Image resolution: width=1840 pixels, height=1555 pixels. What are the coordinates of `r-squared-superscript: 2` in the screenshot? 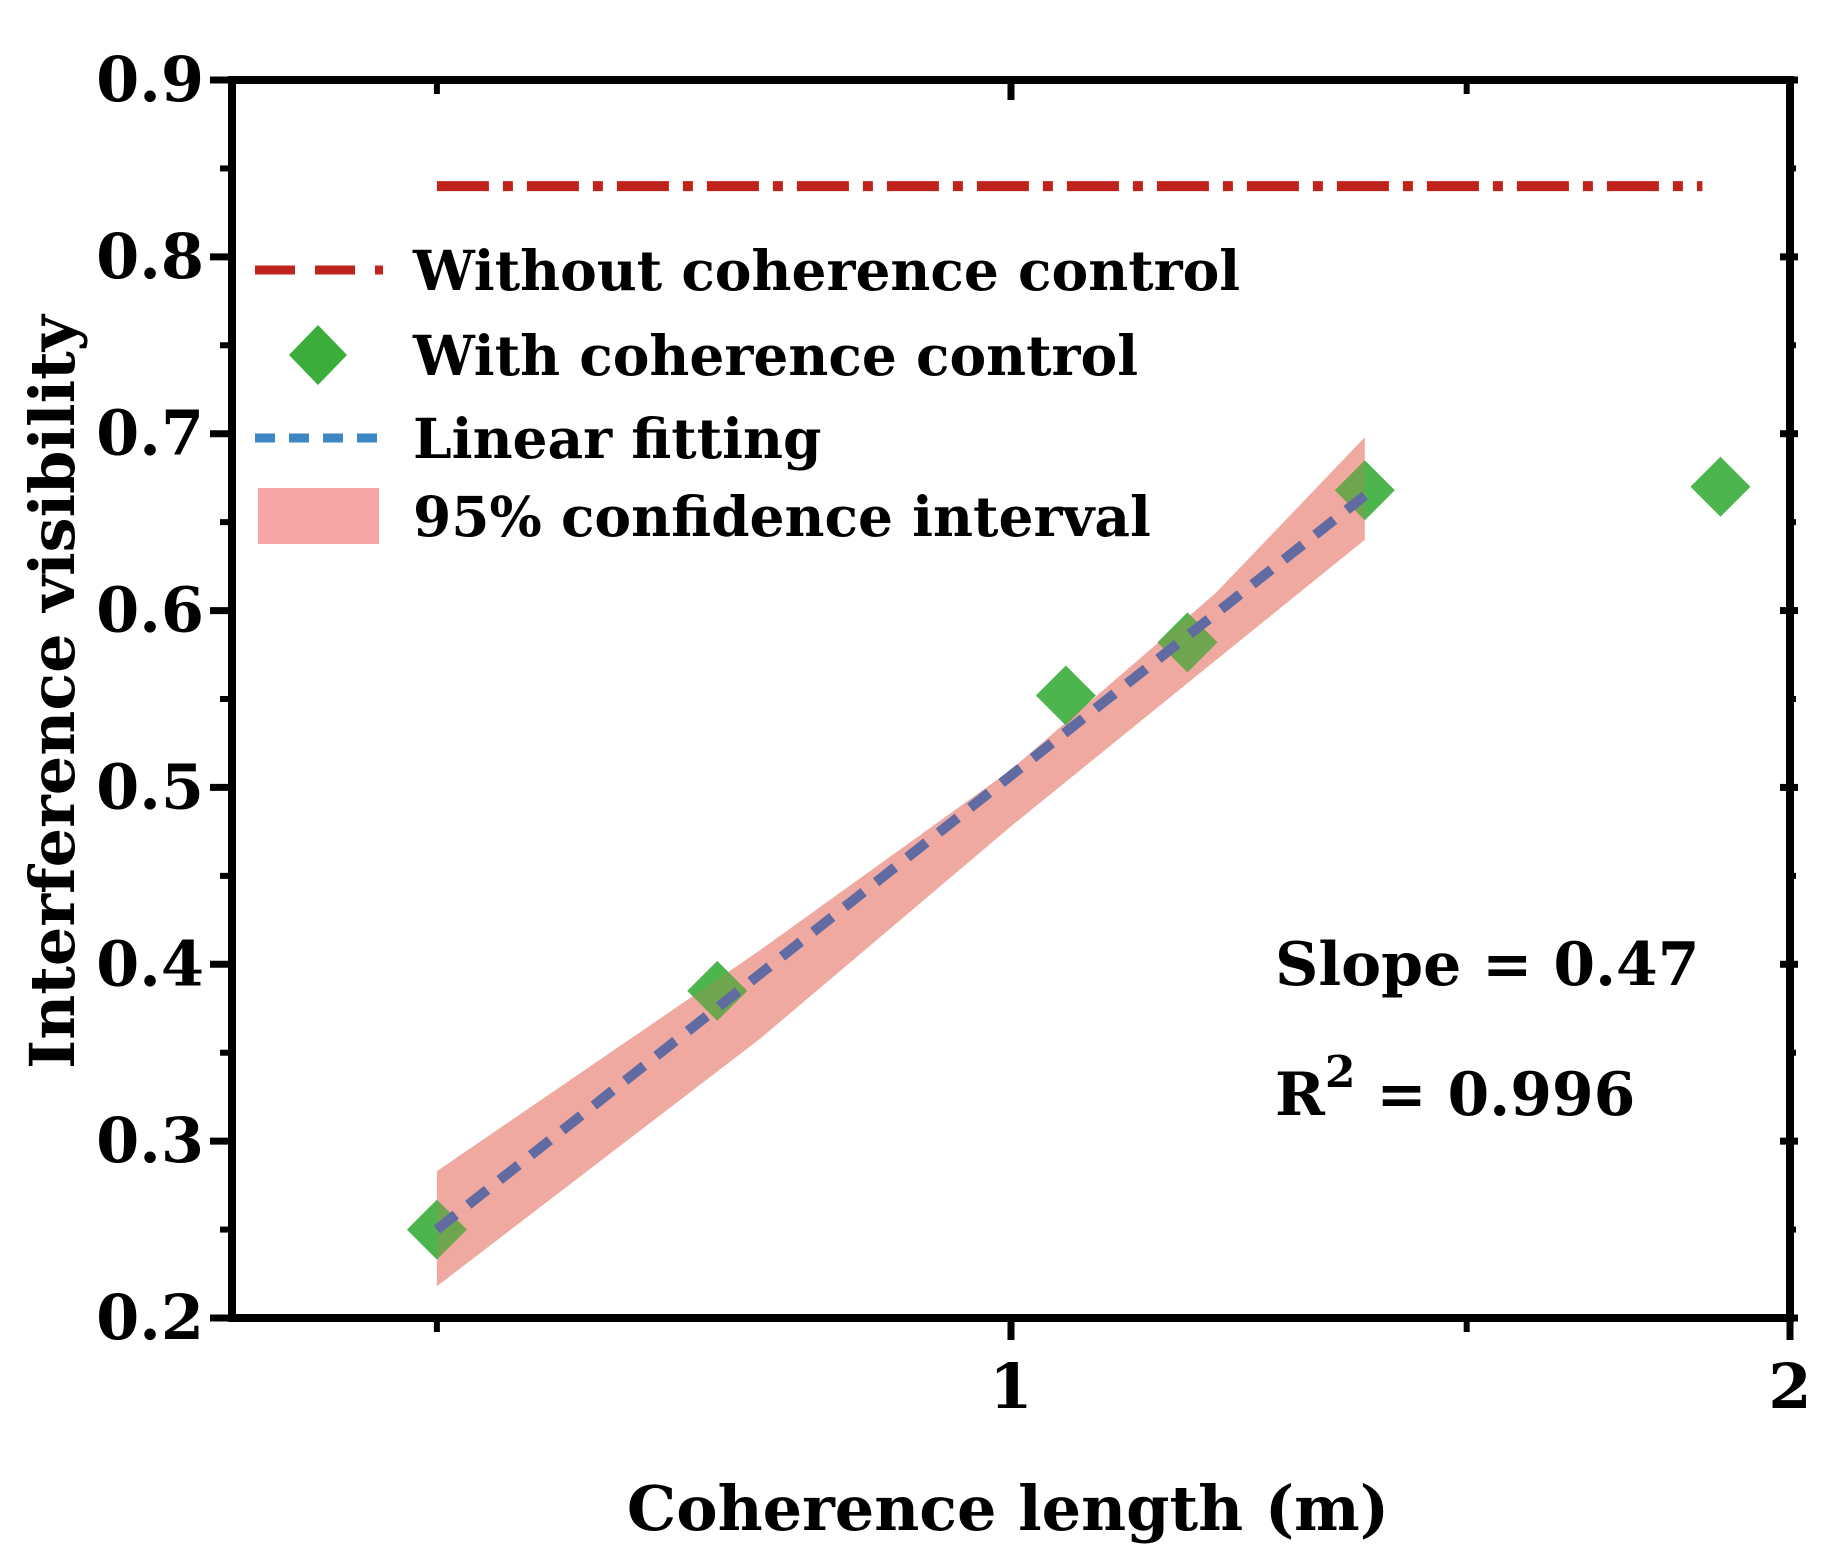 It's located at (1340, 1072).